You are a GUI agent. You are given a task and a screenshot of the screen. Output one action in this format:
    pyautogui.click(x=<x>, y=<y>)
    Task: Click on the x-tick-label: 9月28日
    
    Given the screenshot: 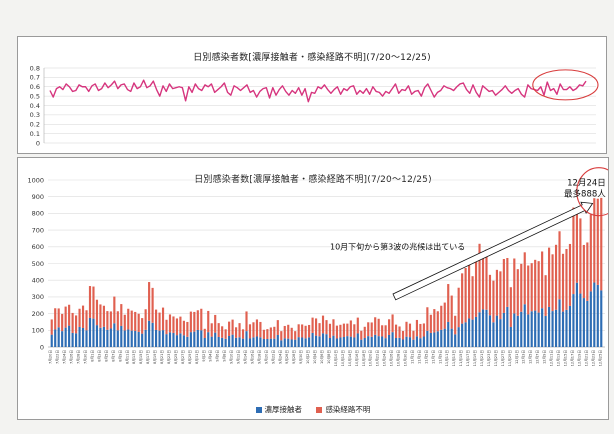 What is the action you would take?
    pyautogui.click(x=293, y=357)
    